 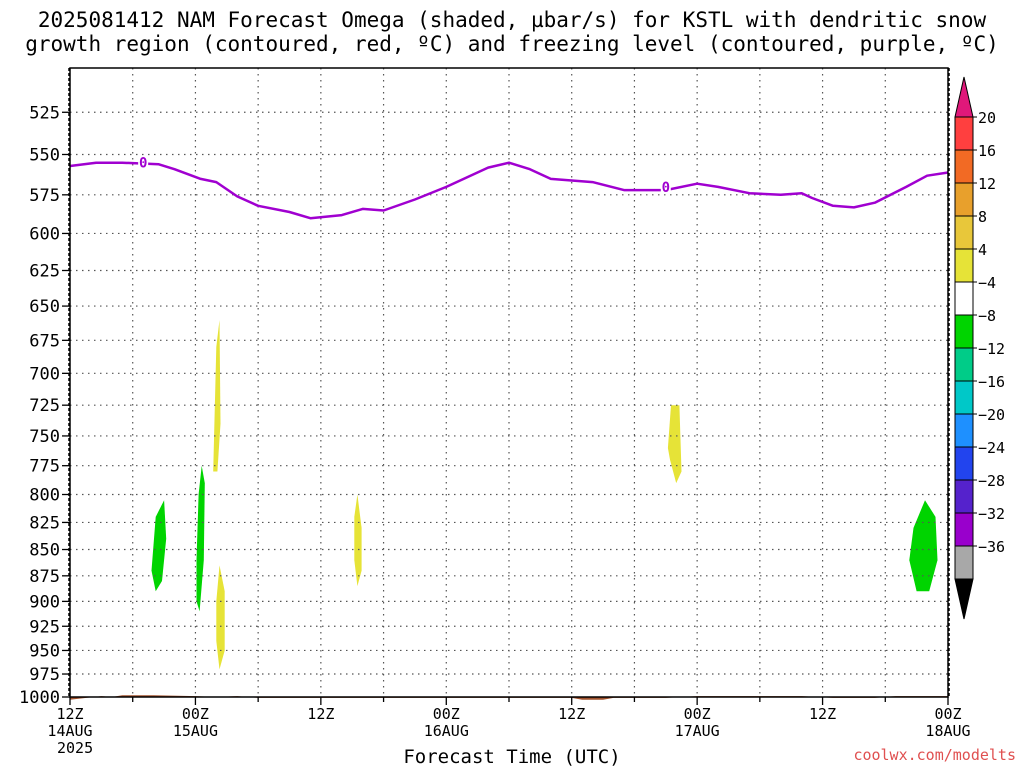 I want to click on colorbar-label-5: −4, so click(x=987, y=283).